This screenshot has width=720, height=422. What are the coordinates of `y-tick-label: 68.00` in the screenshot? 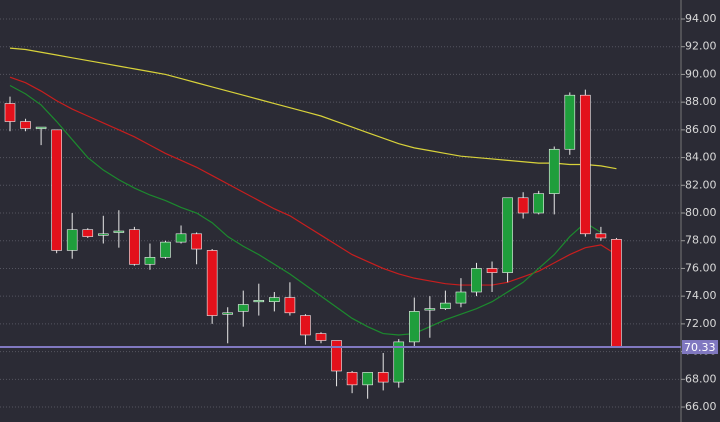 It's located at (701, 378).